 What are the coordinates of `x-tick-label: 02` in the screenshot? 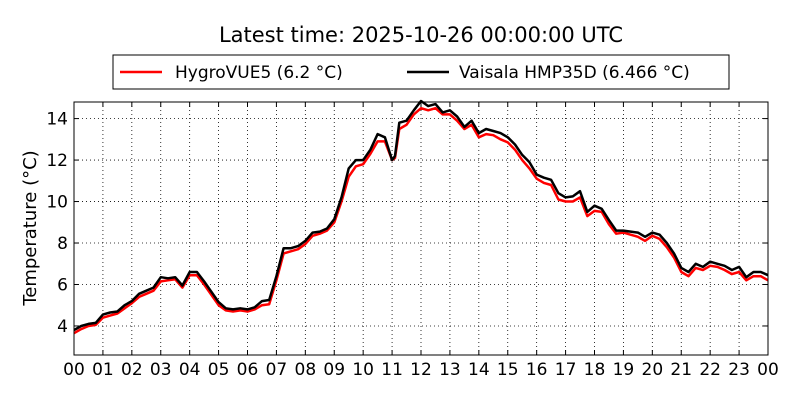 It's located at (132, 370).